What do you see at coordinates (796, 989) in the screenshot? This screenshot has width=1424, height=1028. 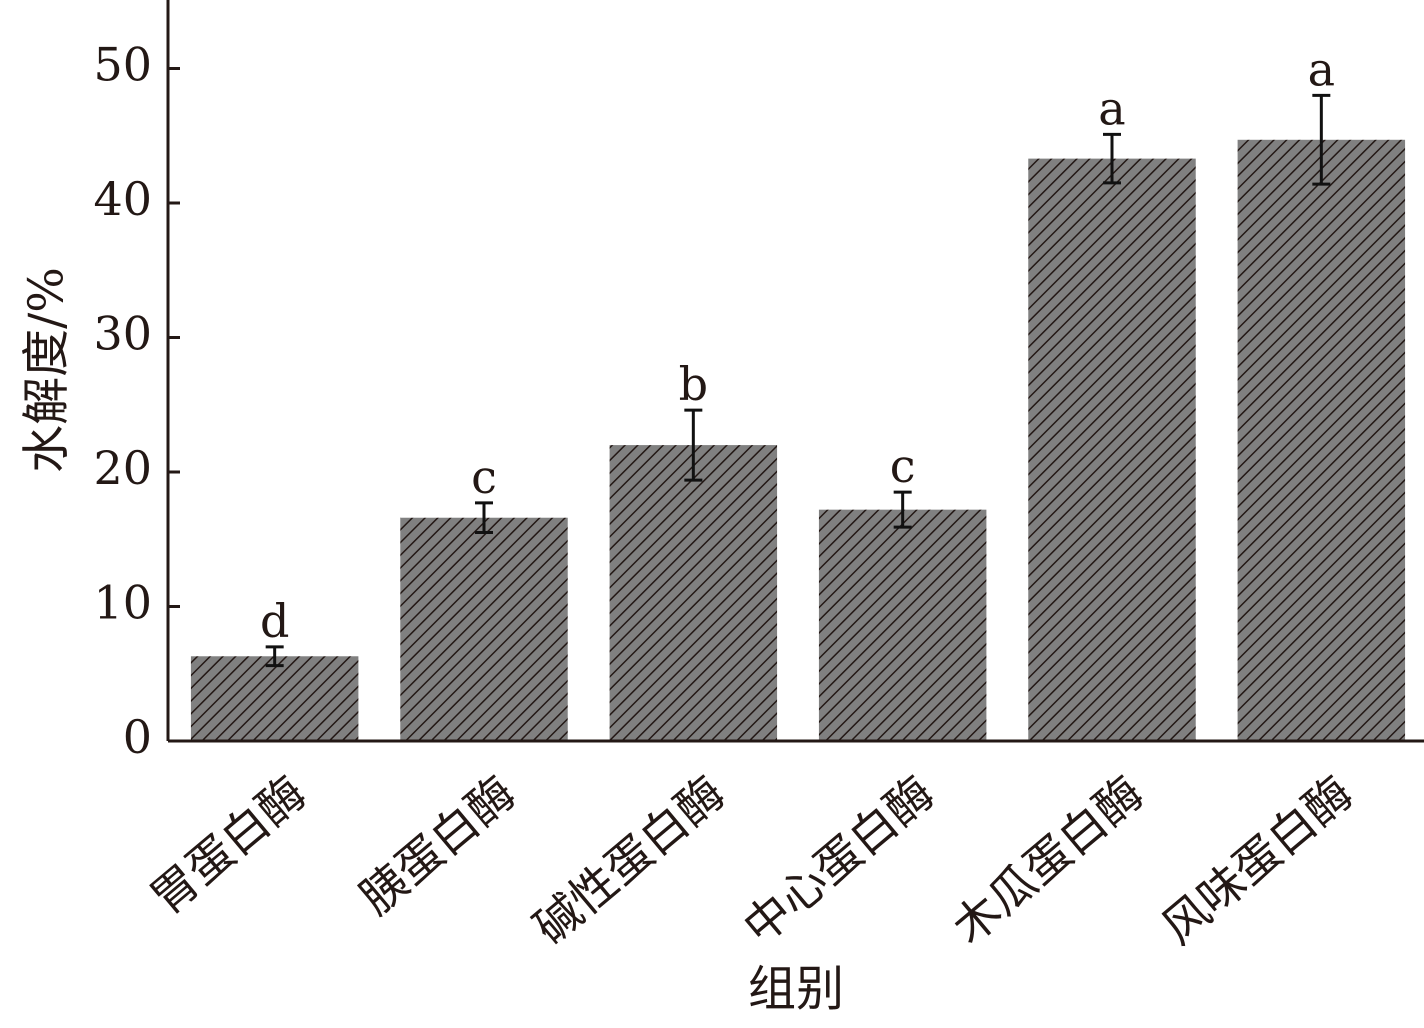 I see `x-axis-title: 组别` at bounding box center [796, 989].